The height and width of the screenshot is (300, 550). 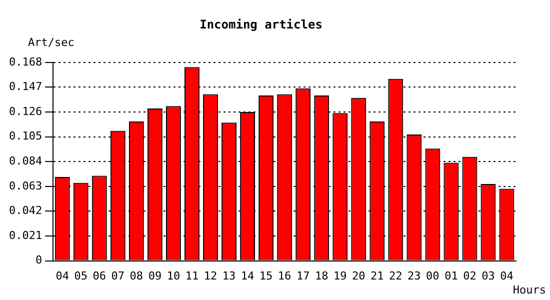 I want to click on x-tick-label: 17, so click(x=303, y=275).